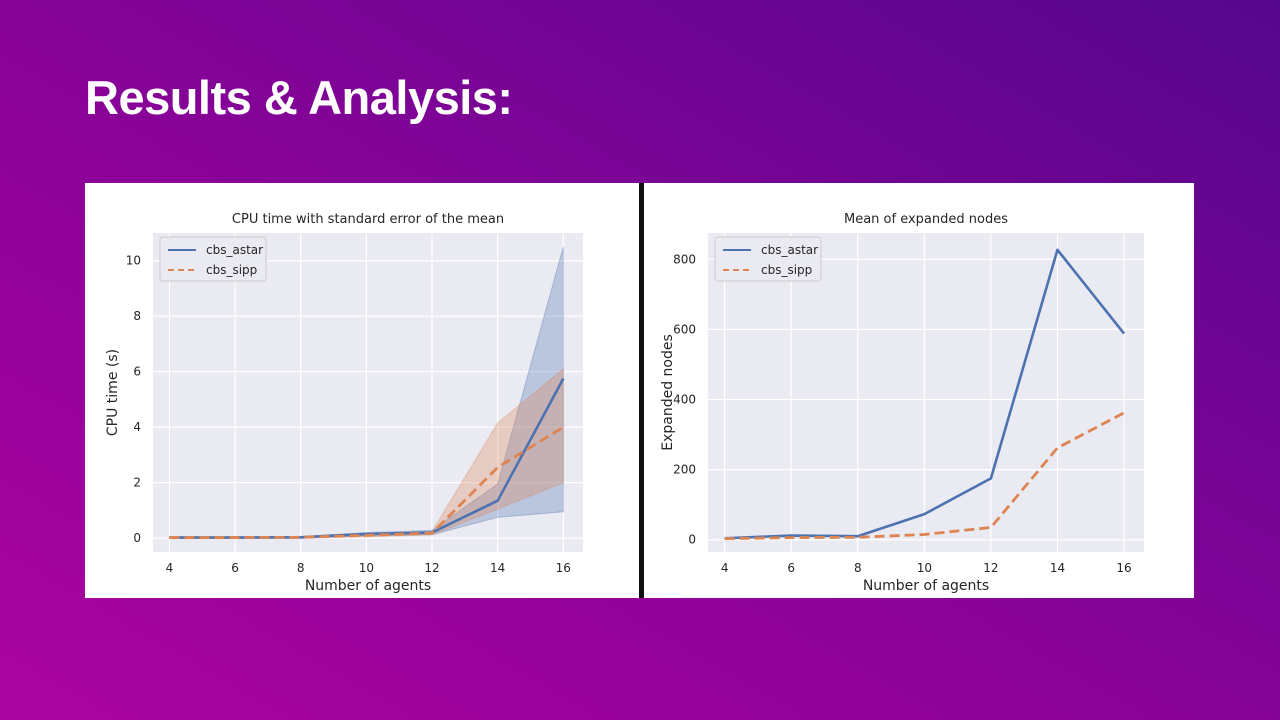  Describe the element at coordinates (684, 259) in the screenshot. I see `y-tick-label: 800` at that location.